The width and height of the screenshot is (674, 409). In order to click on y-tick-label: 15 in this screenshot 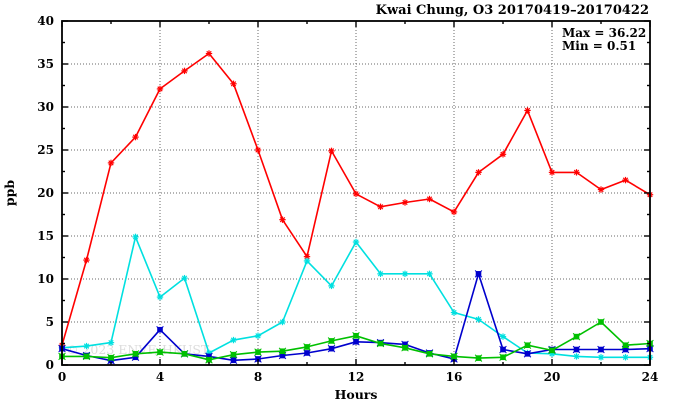, I will do `click(45, 236)`.